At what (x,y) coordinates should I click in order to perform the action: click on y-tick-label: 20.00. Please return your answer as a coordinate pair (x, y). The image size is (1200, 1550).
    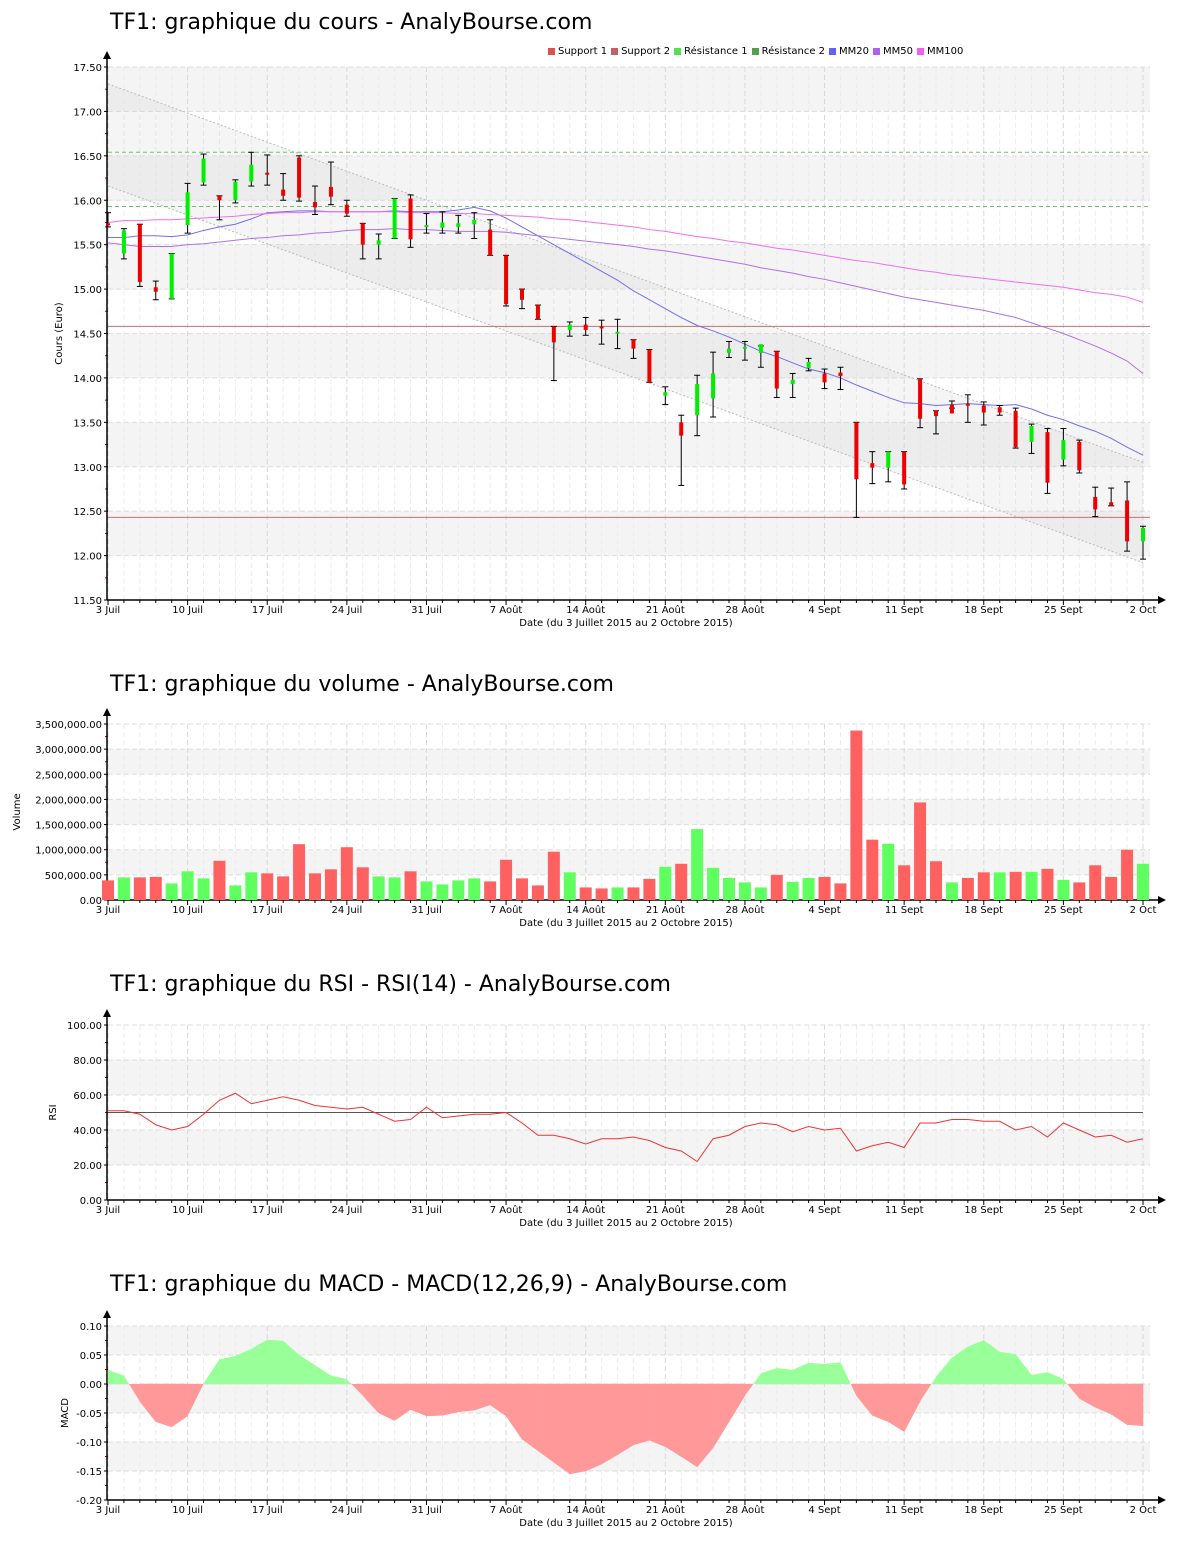
    Looking at the image, I should click on (87, 1166).